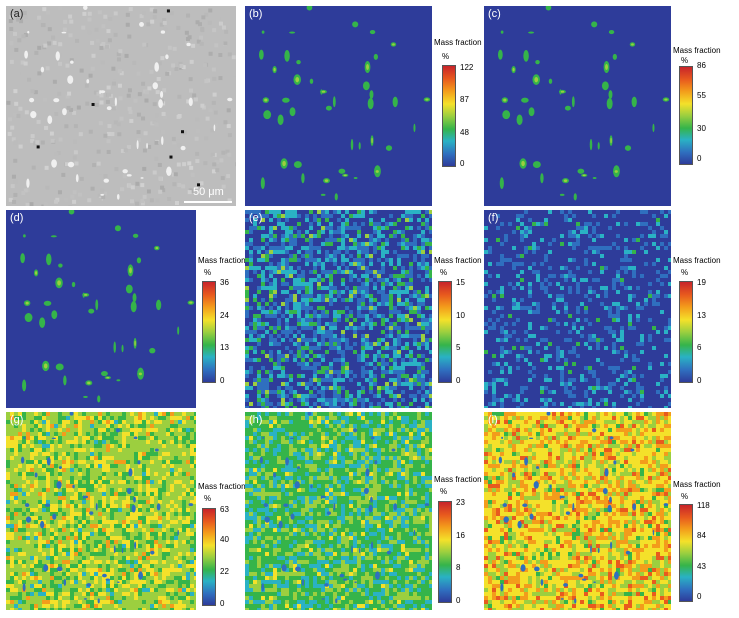 Image resolution: width=739 pixels, height=618 pixels. Describe the element at coordinates (459, 542) in the screenshot. I see `colorbar-h: Mass fraction % 23 16 8 0` at that location.